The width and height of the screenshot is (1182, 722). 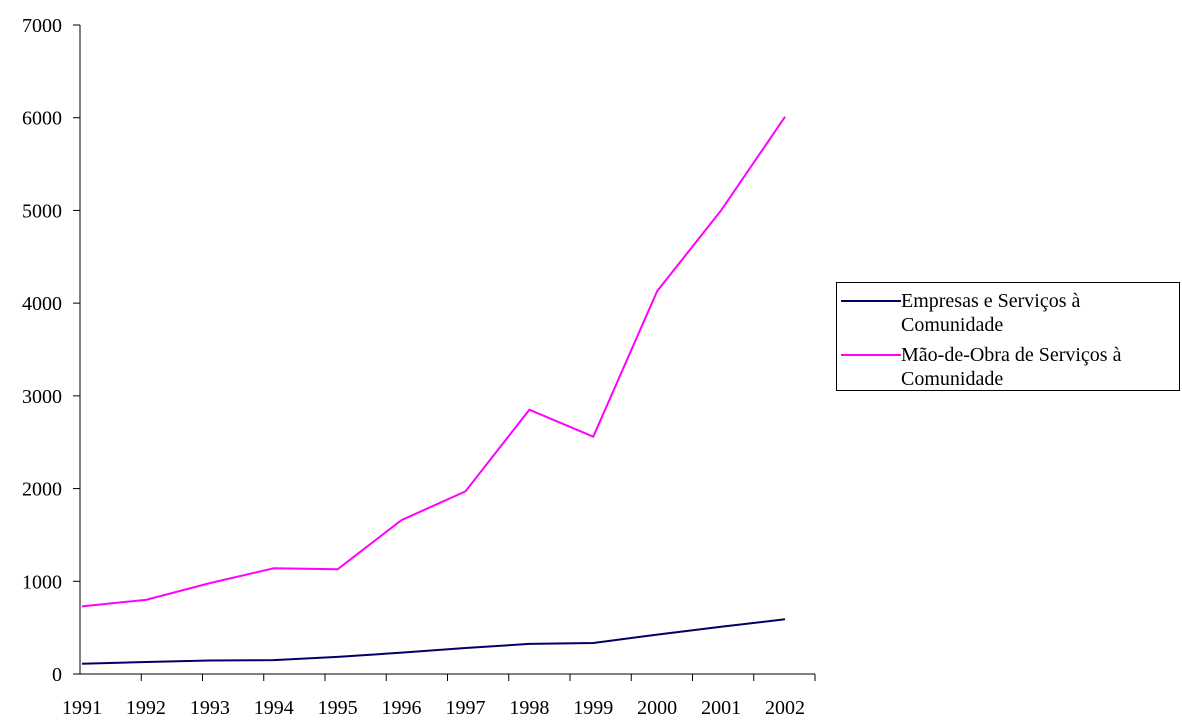 What do you see at coordinates (991, 313) in the screenshot?
I see `legend-label: Empresas e Serviços à Comunidade` at bounding box center [991, 313].